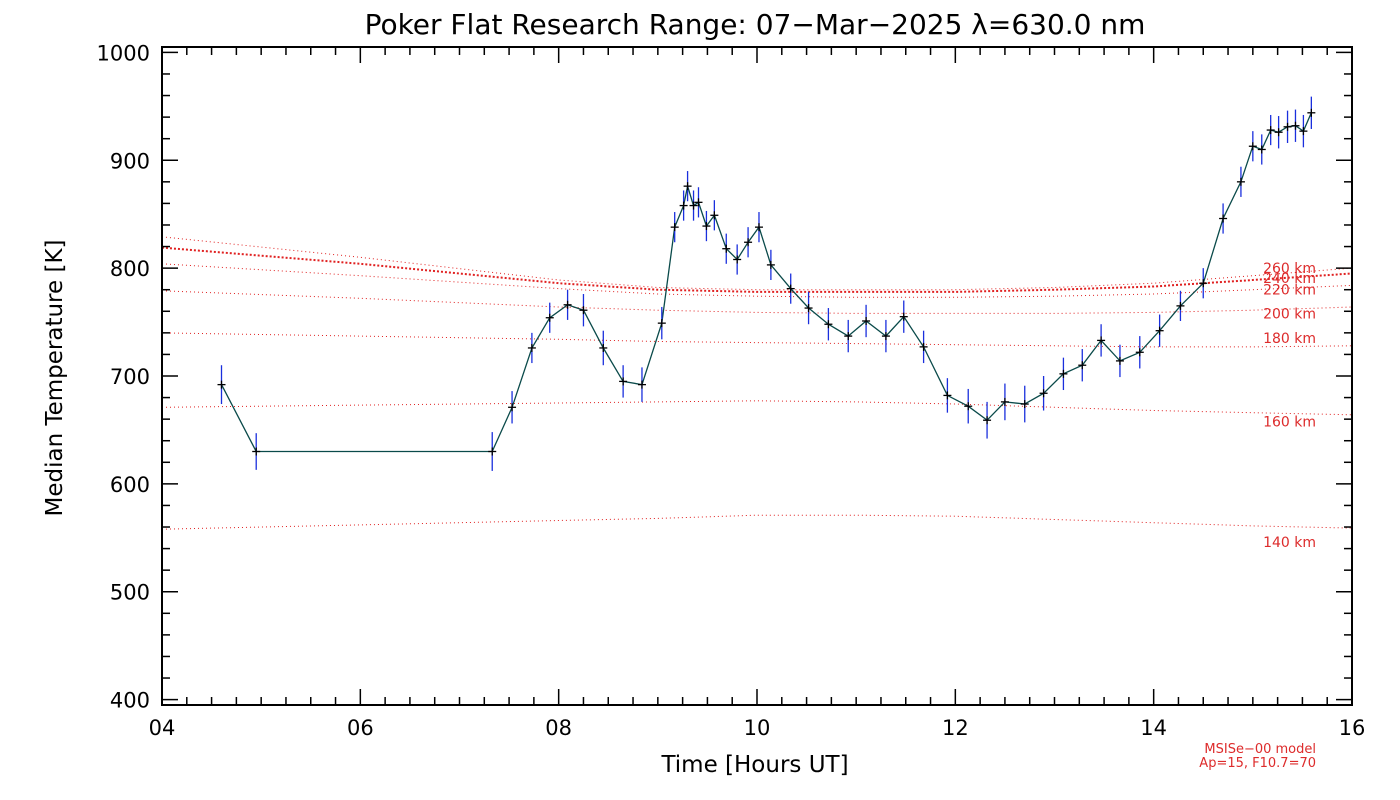  I want to click on model-curve-240km, so click(757, 269).